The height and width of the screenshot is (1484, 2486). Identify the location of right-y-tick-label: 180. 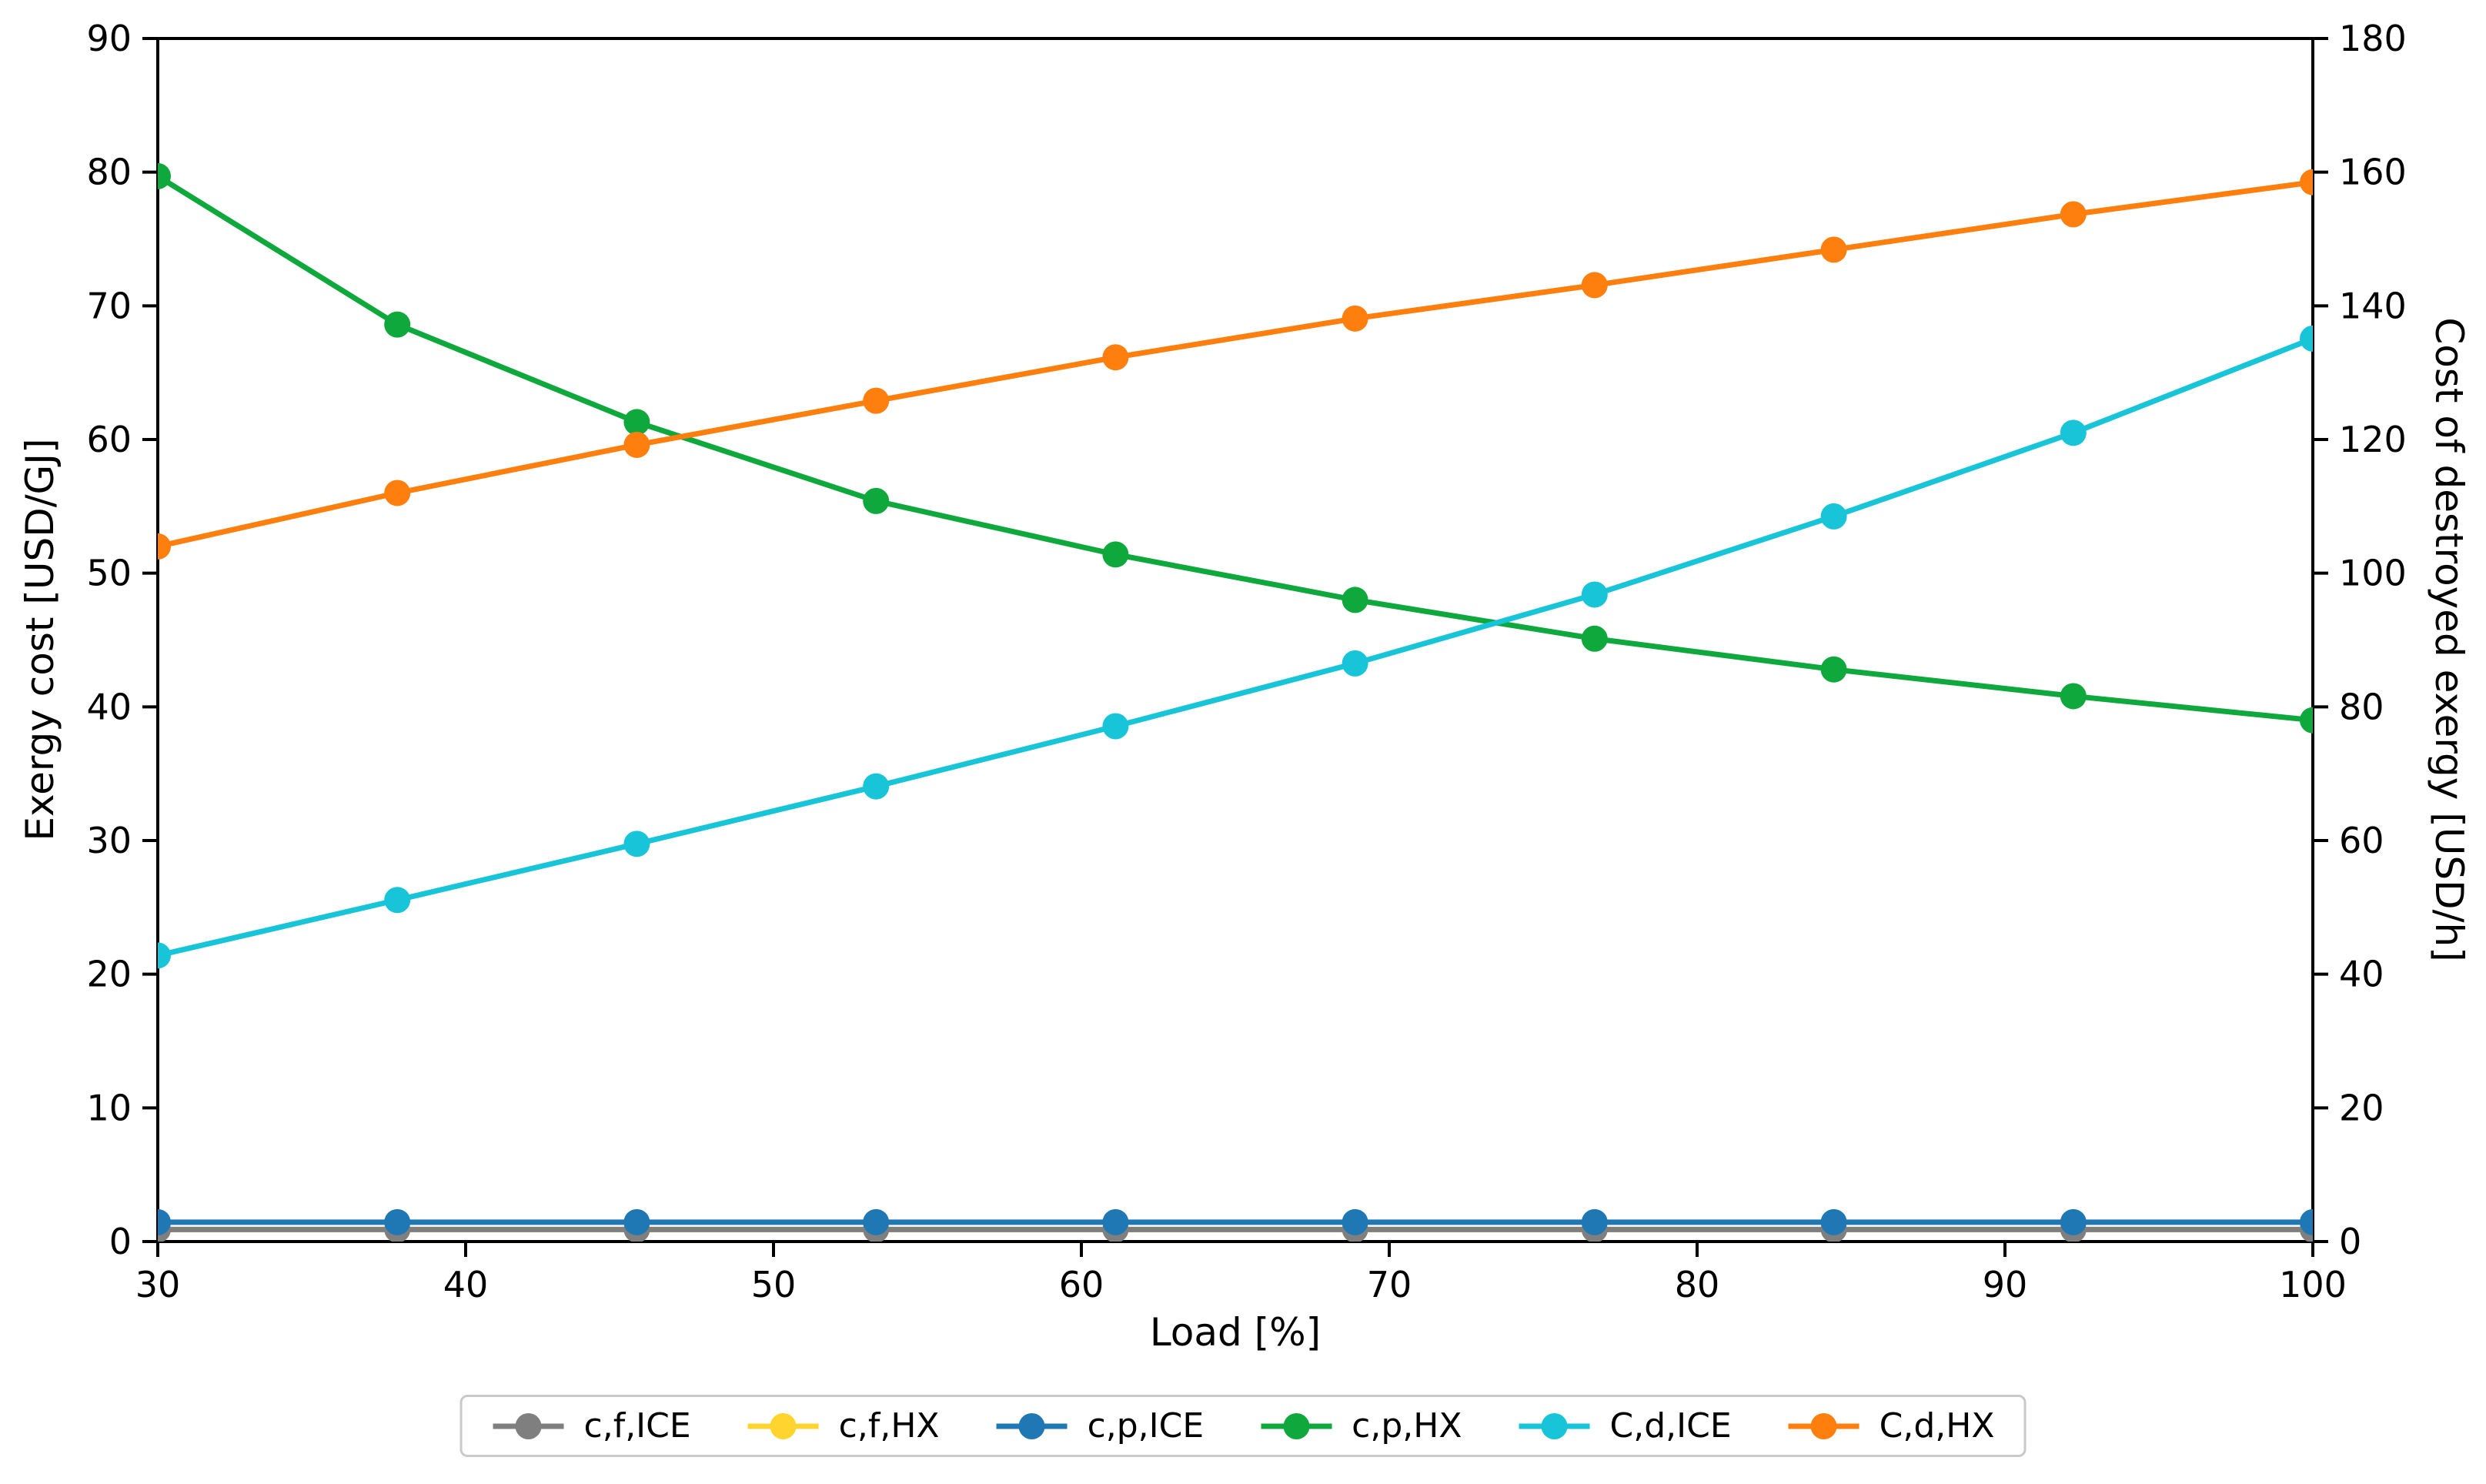
(2373, 38).